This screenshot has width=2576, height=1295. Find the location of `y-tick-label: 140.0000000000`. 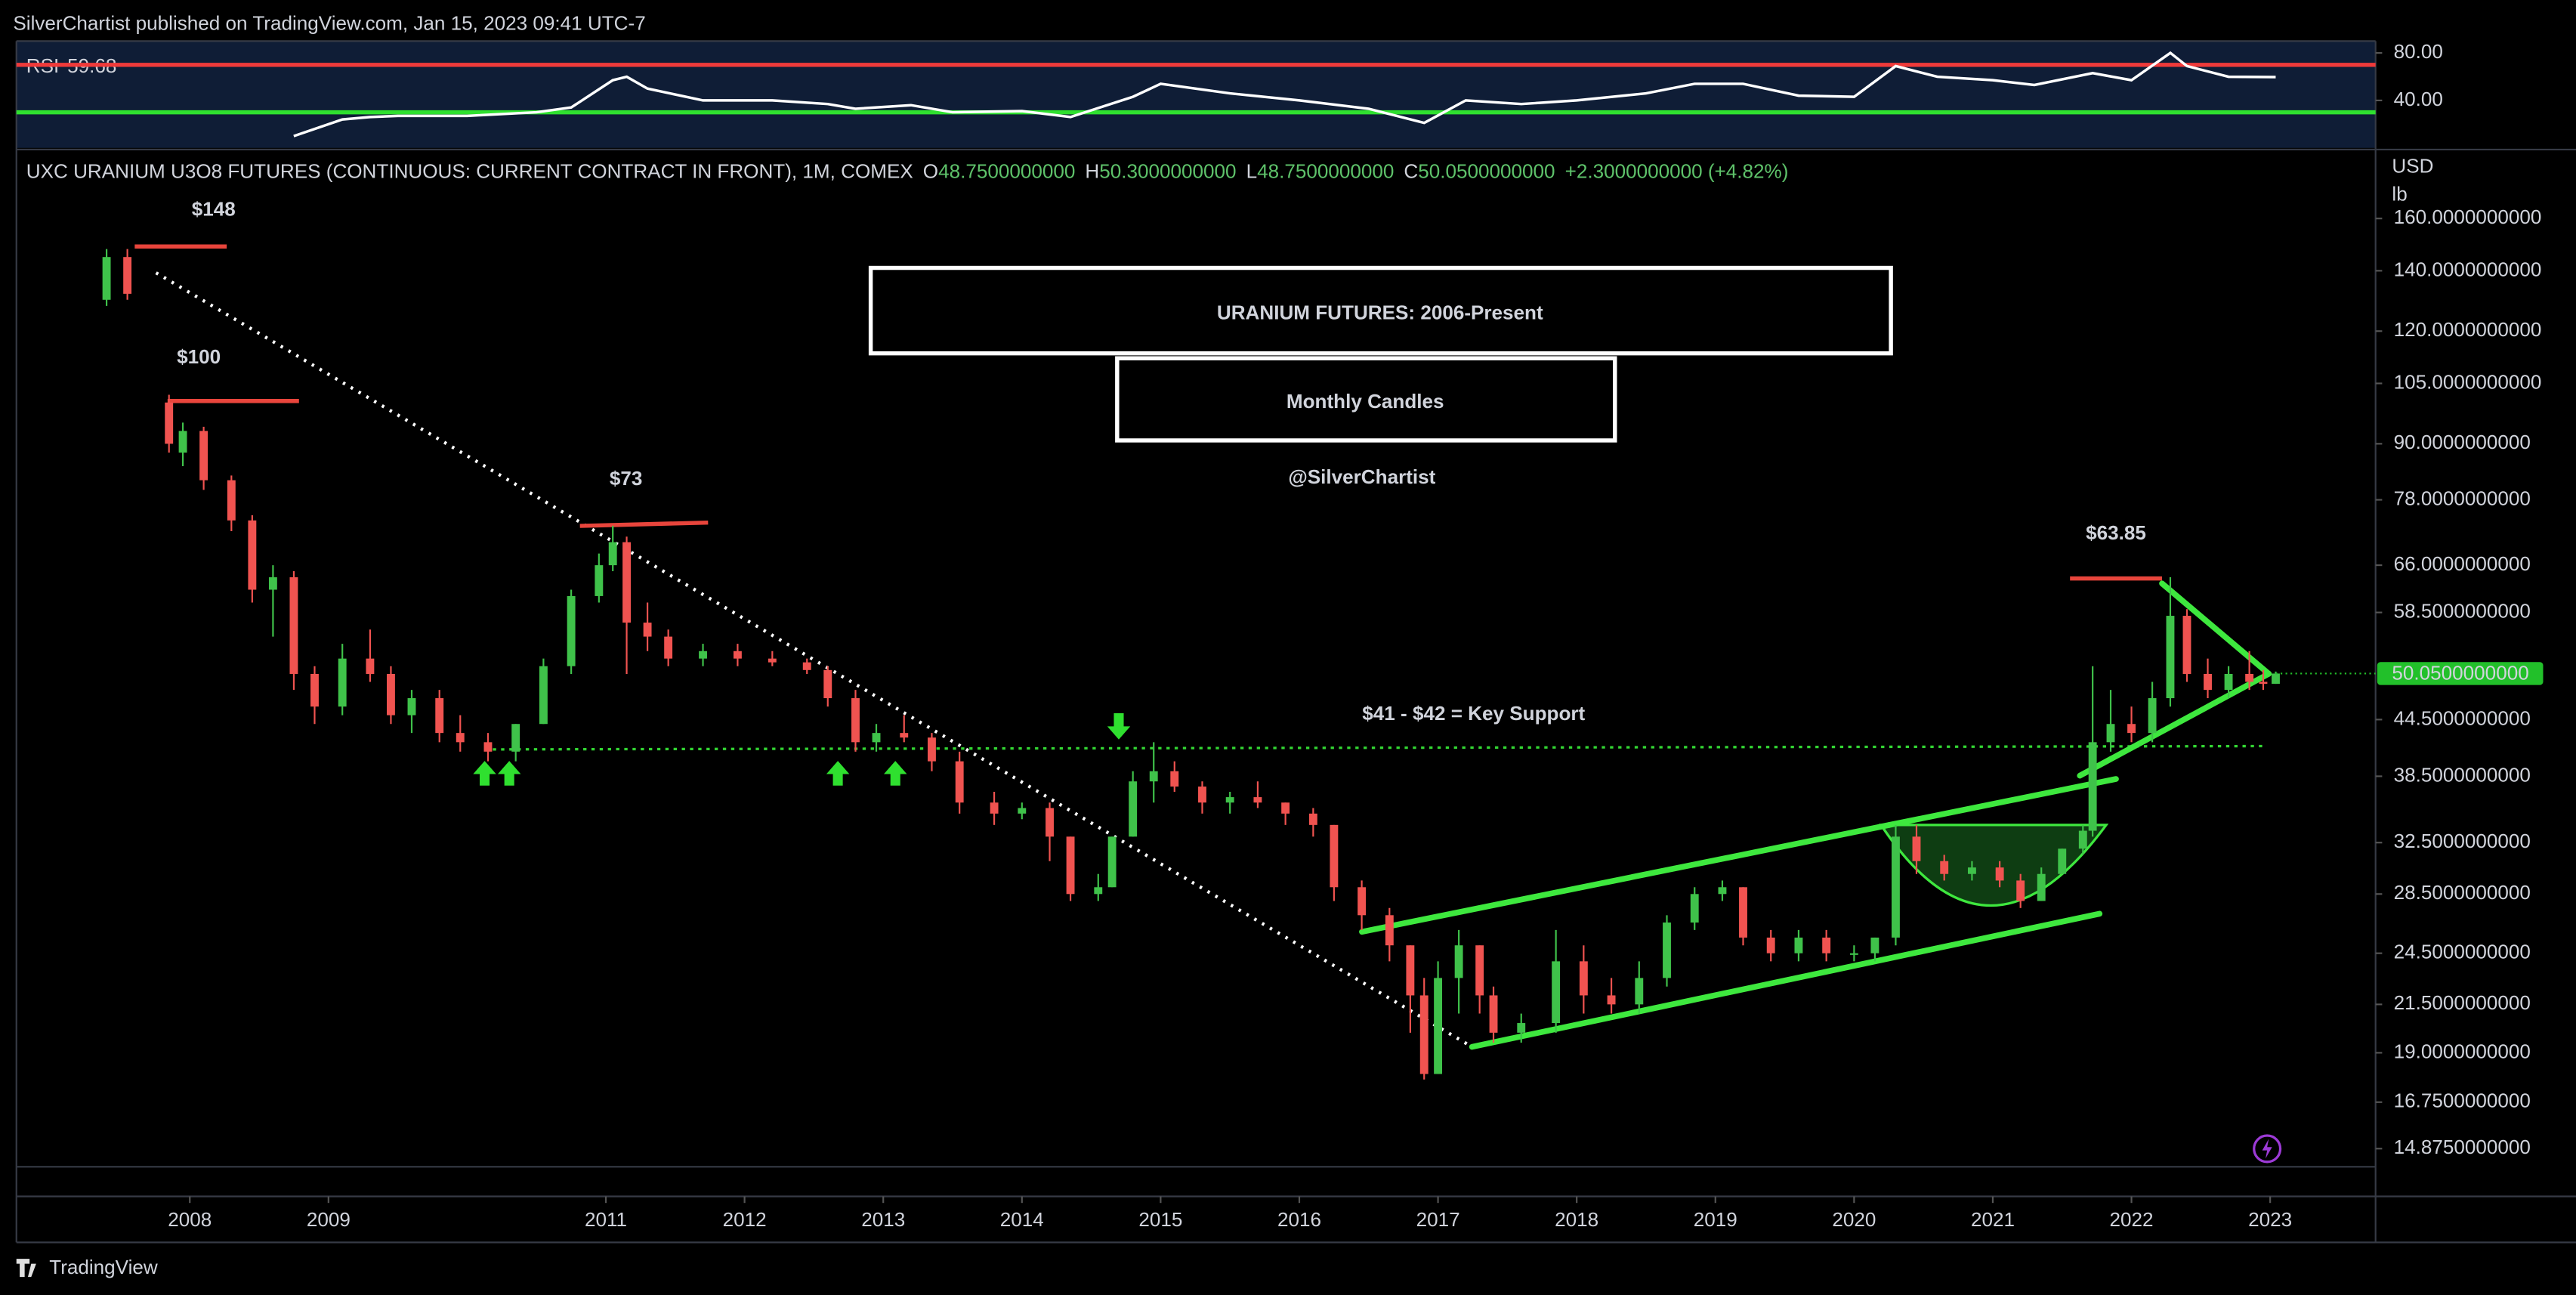

y-tick-label: 140.0000000000 is located at coordinates (2468, 269).